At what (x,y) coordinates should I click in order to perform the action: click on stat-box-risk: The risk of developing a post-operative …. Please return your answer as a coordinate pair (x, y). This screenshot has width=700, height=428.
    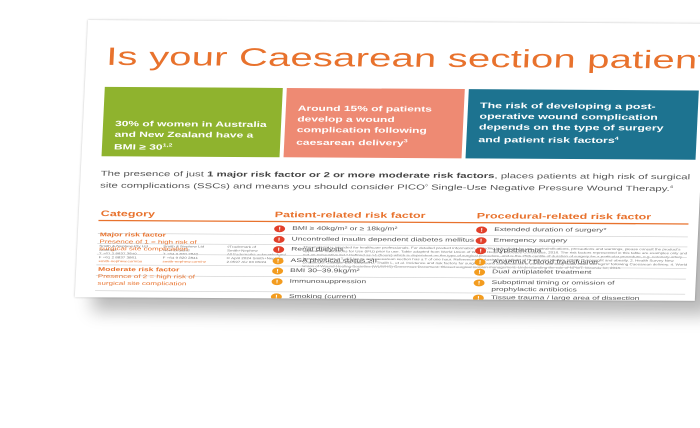
    Looking at the image, I should click on (582, 124).